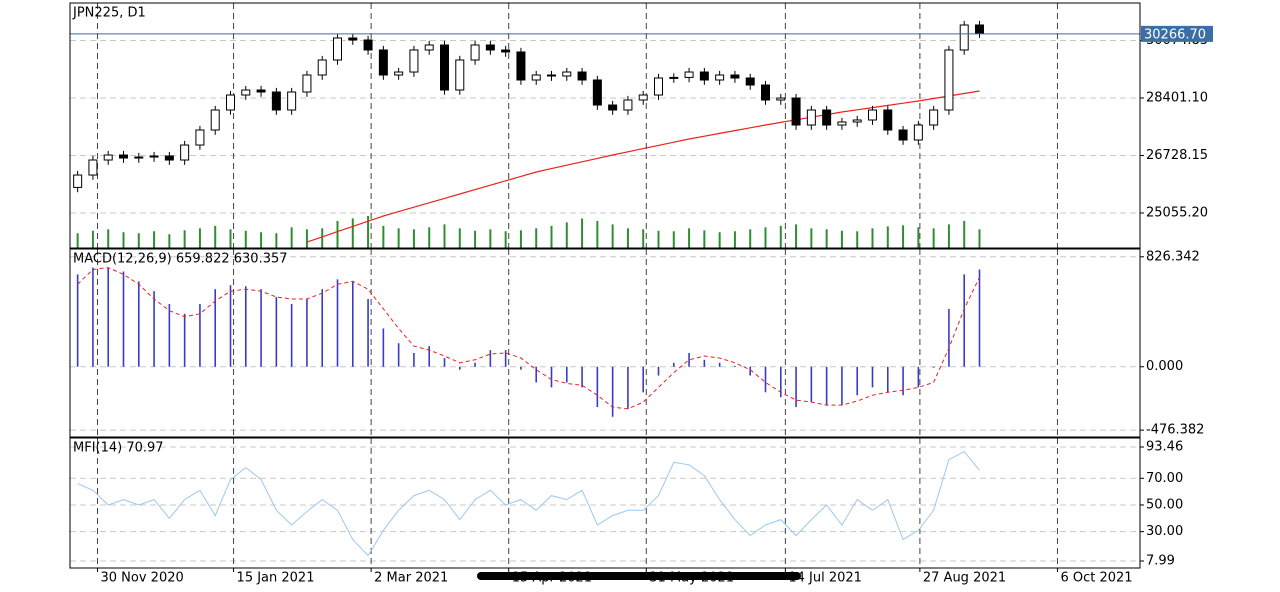 The width and height of the screenshot is (1280, 592). Describe the element at coordinates (528, 503) in the screenshot. I see `indicator-line` at that location.